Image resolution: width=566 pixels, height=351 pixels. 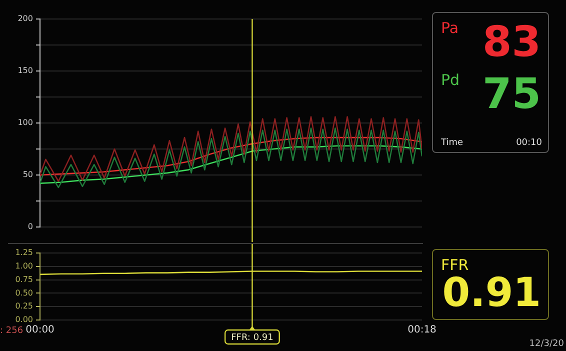 What do you see at coordinates (511, 41) in the screenshot?
I see `data-label: 83` at bounding box center [511, 41].